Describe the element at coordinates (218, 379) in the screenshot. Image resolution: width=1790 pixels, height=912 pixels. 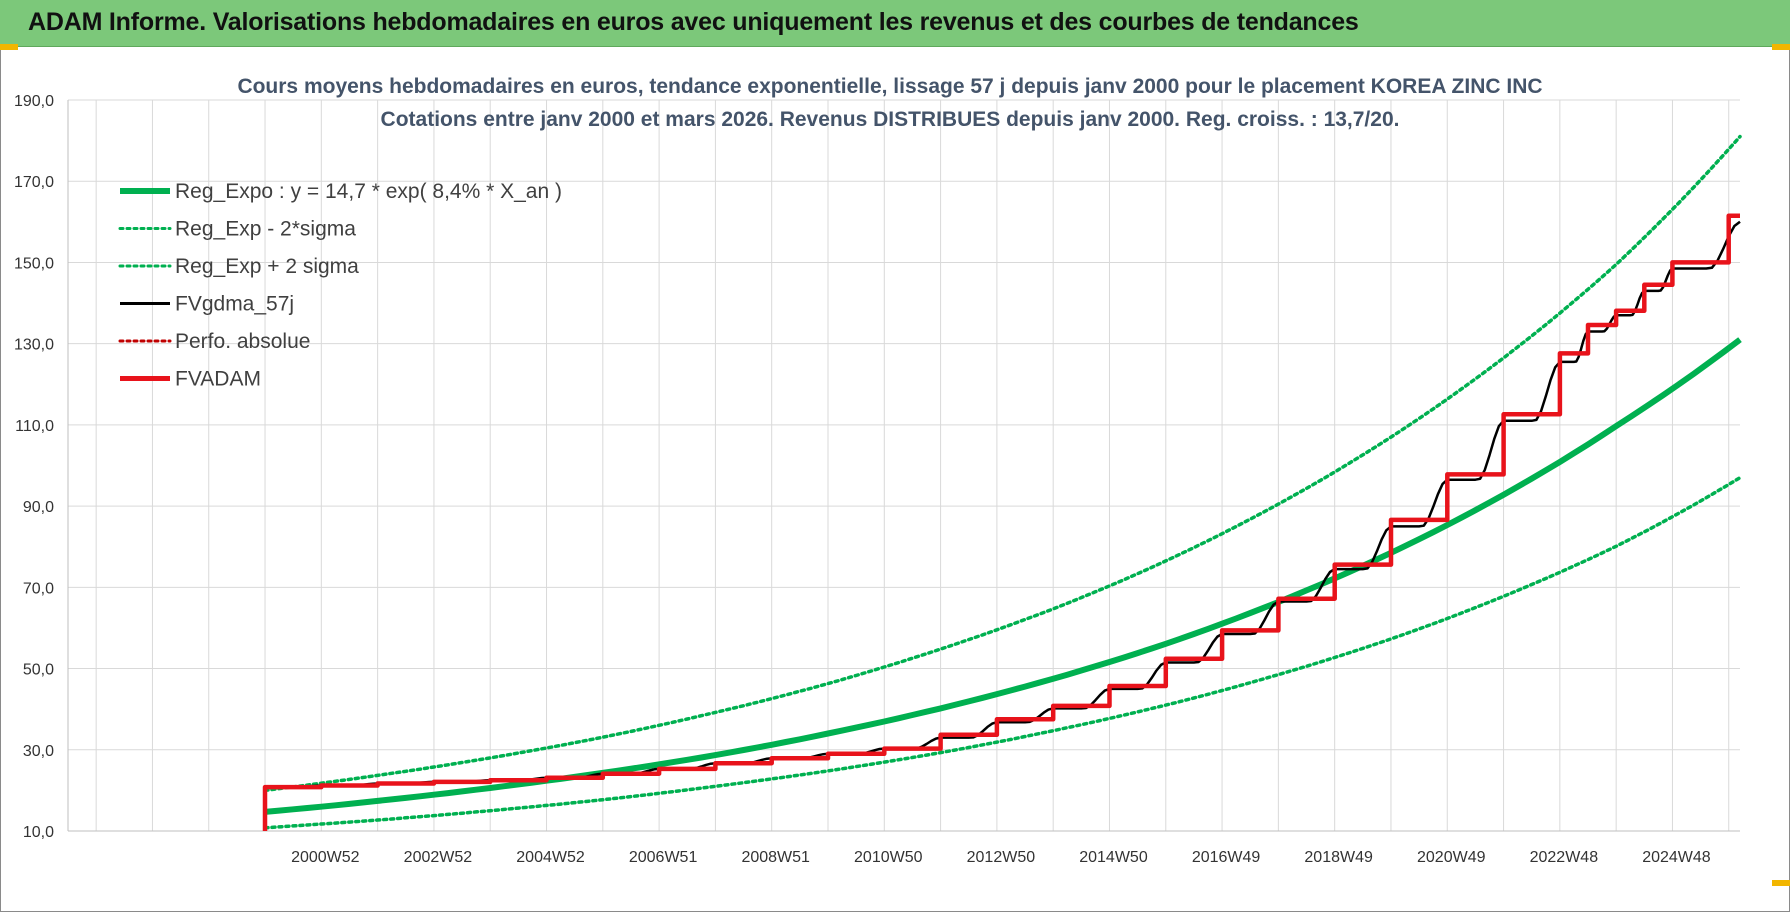
I see `legend-label-5: FVADAM` at that location.